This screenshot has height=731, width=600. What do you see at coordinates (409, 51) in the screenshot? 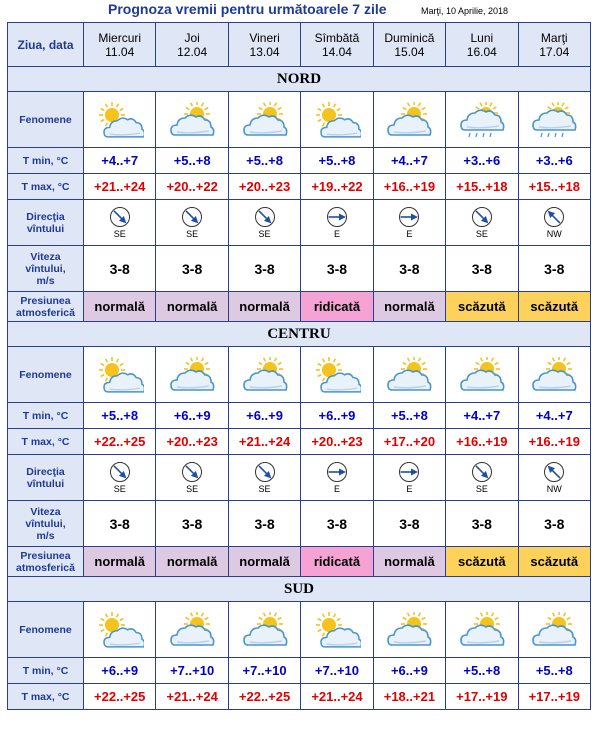
I see `day-date: 15.04` at bounding box center [409, 51].